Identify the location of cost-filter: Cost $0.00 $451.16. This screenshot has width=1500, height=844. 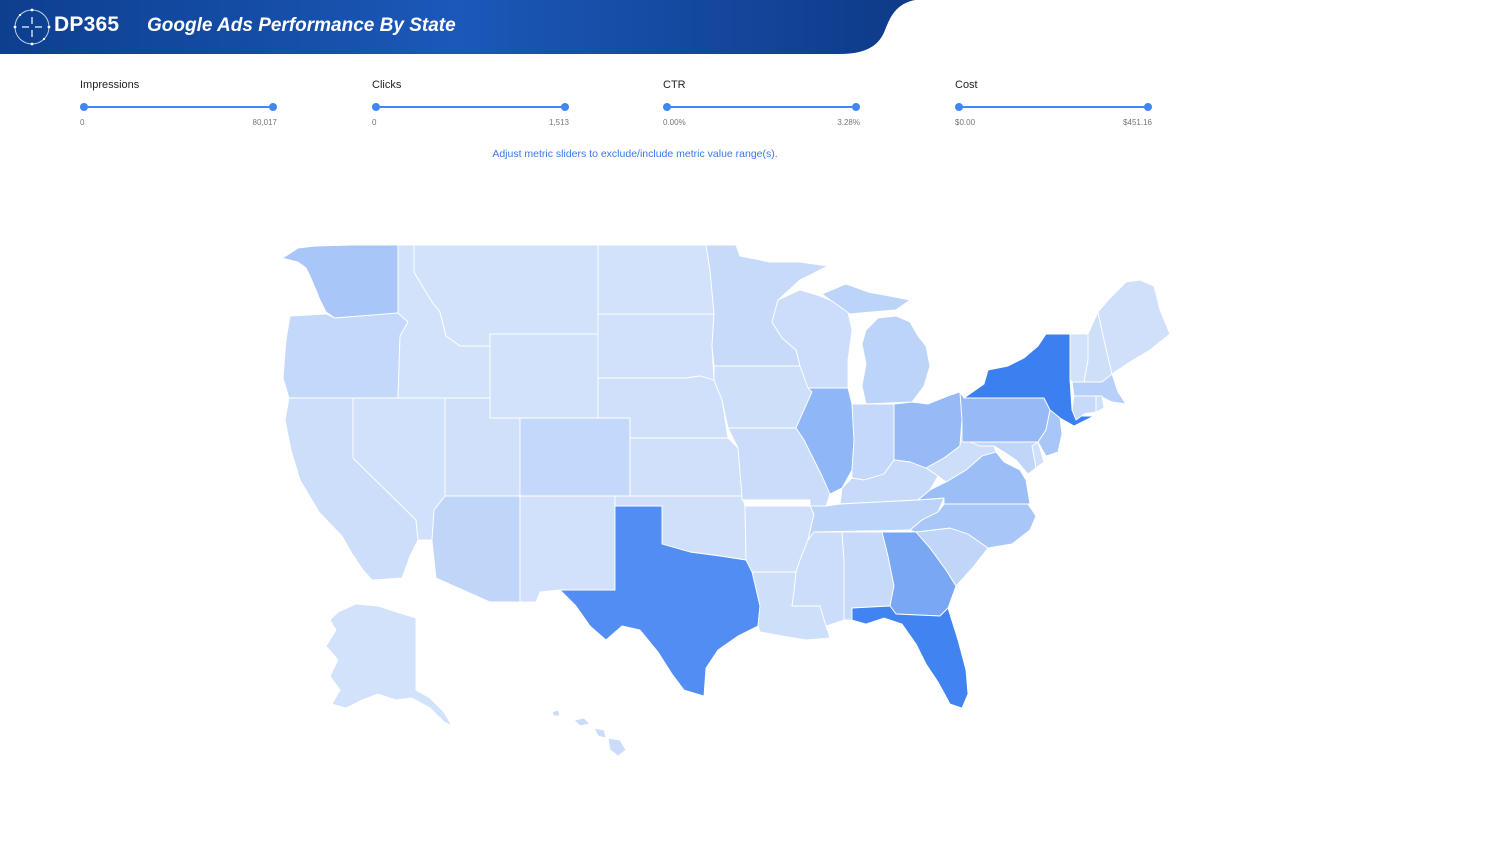
(1055, 104).